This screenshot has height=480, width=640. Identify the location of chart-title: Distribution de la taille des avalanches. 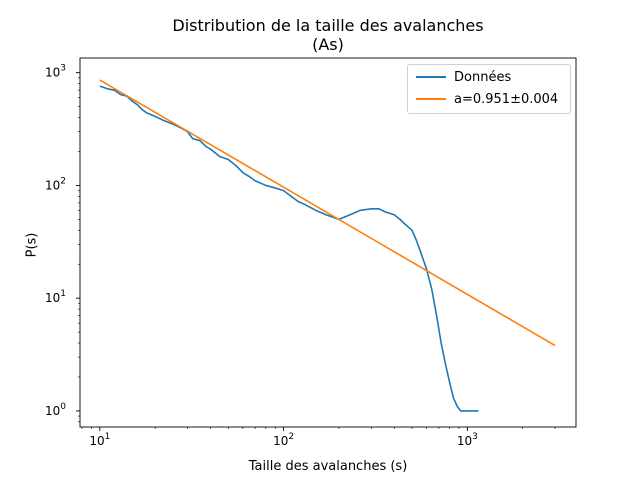
(328, 25).